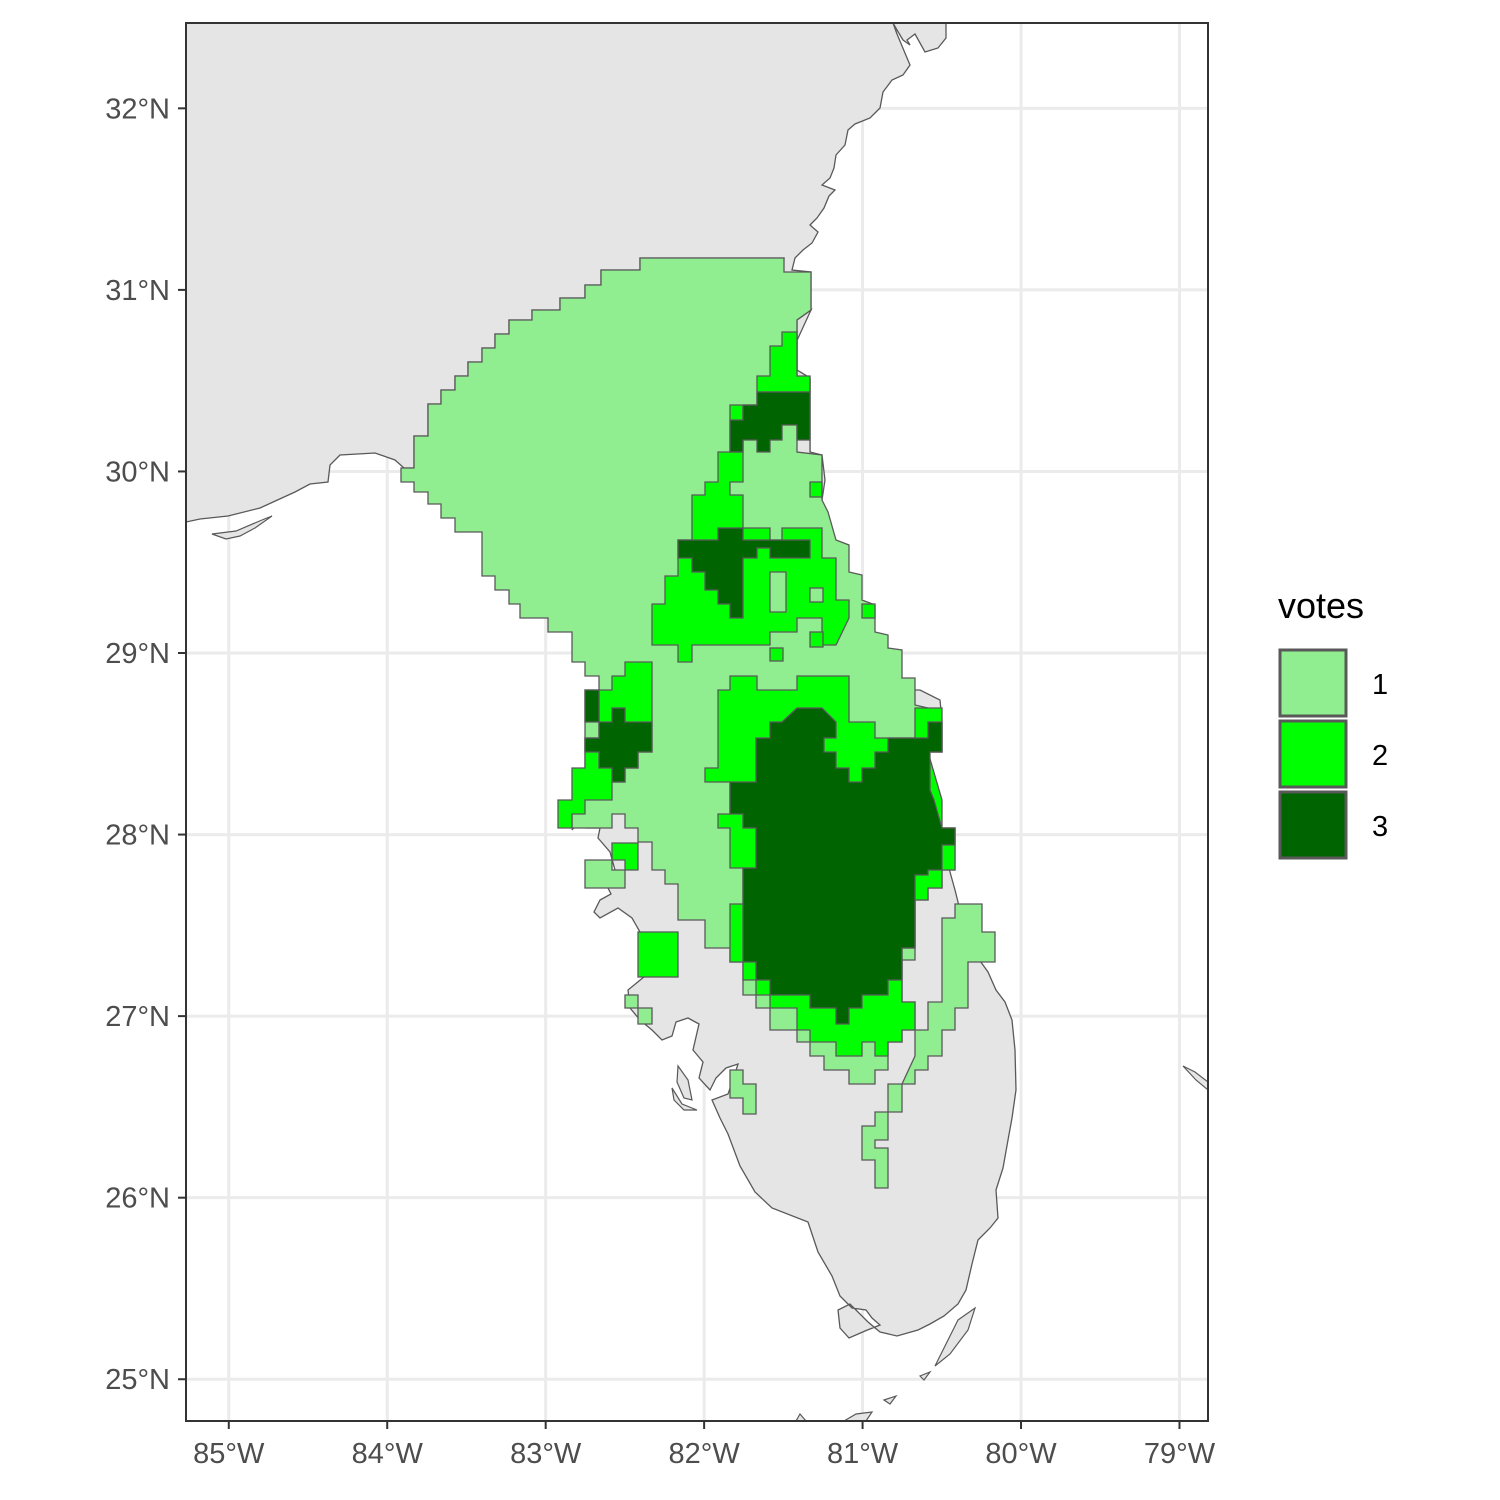  Describe the element at coordinates (770, 422) in the screenshot. I see `votes-3-region-north` at that location.